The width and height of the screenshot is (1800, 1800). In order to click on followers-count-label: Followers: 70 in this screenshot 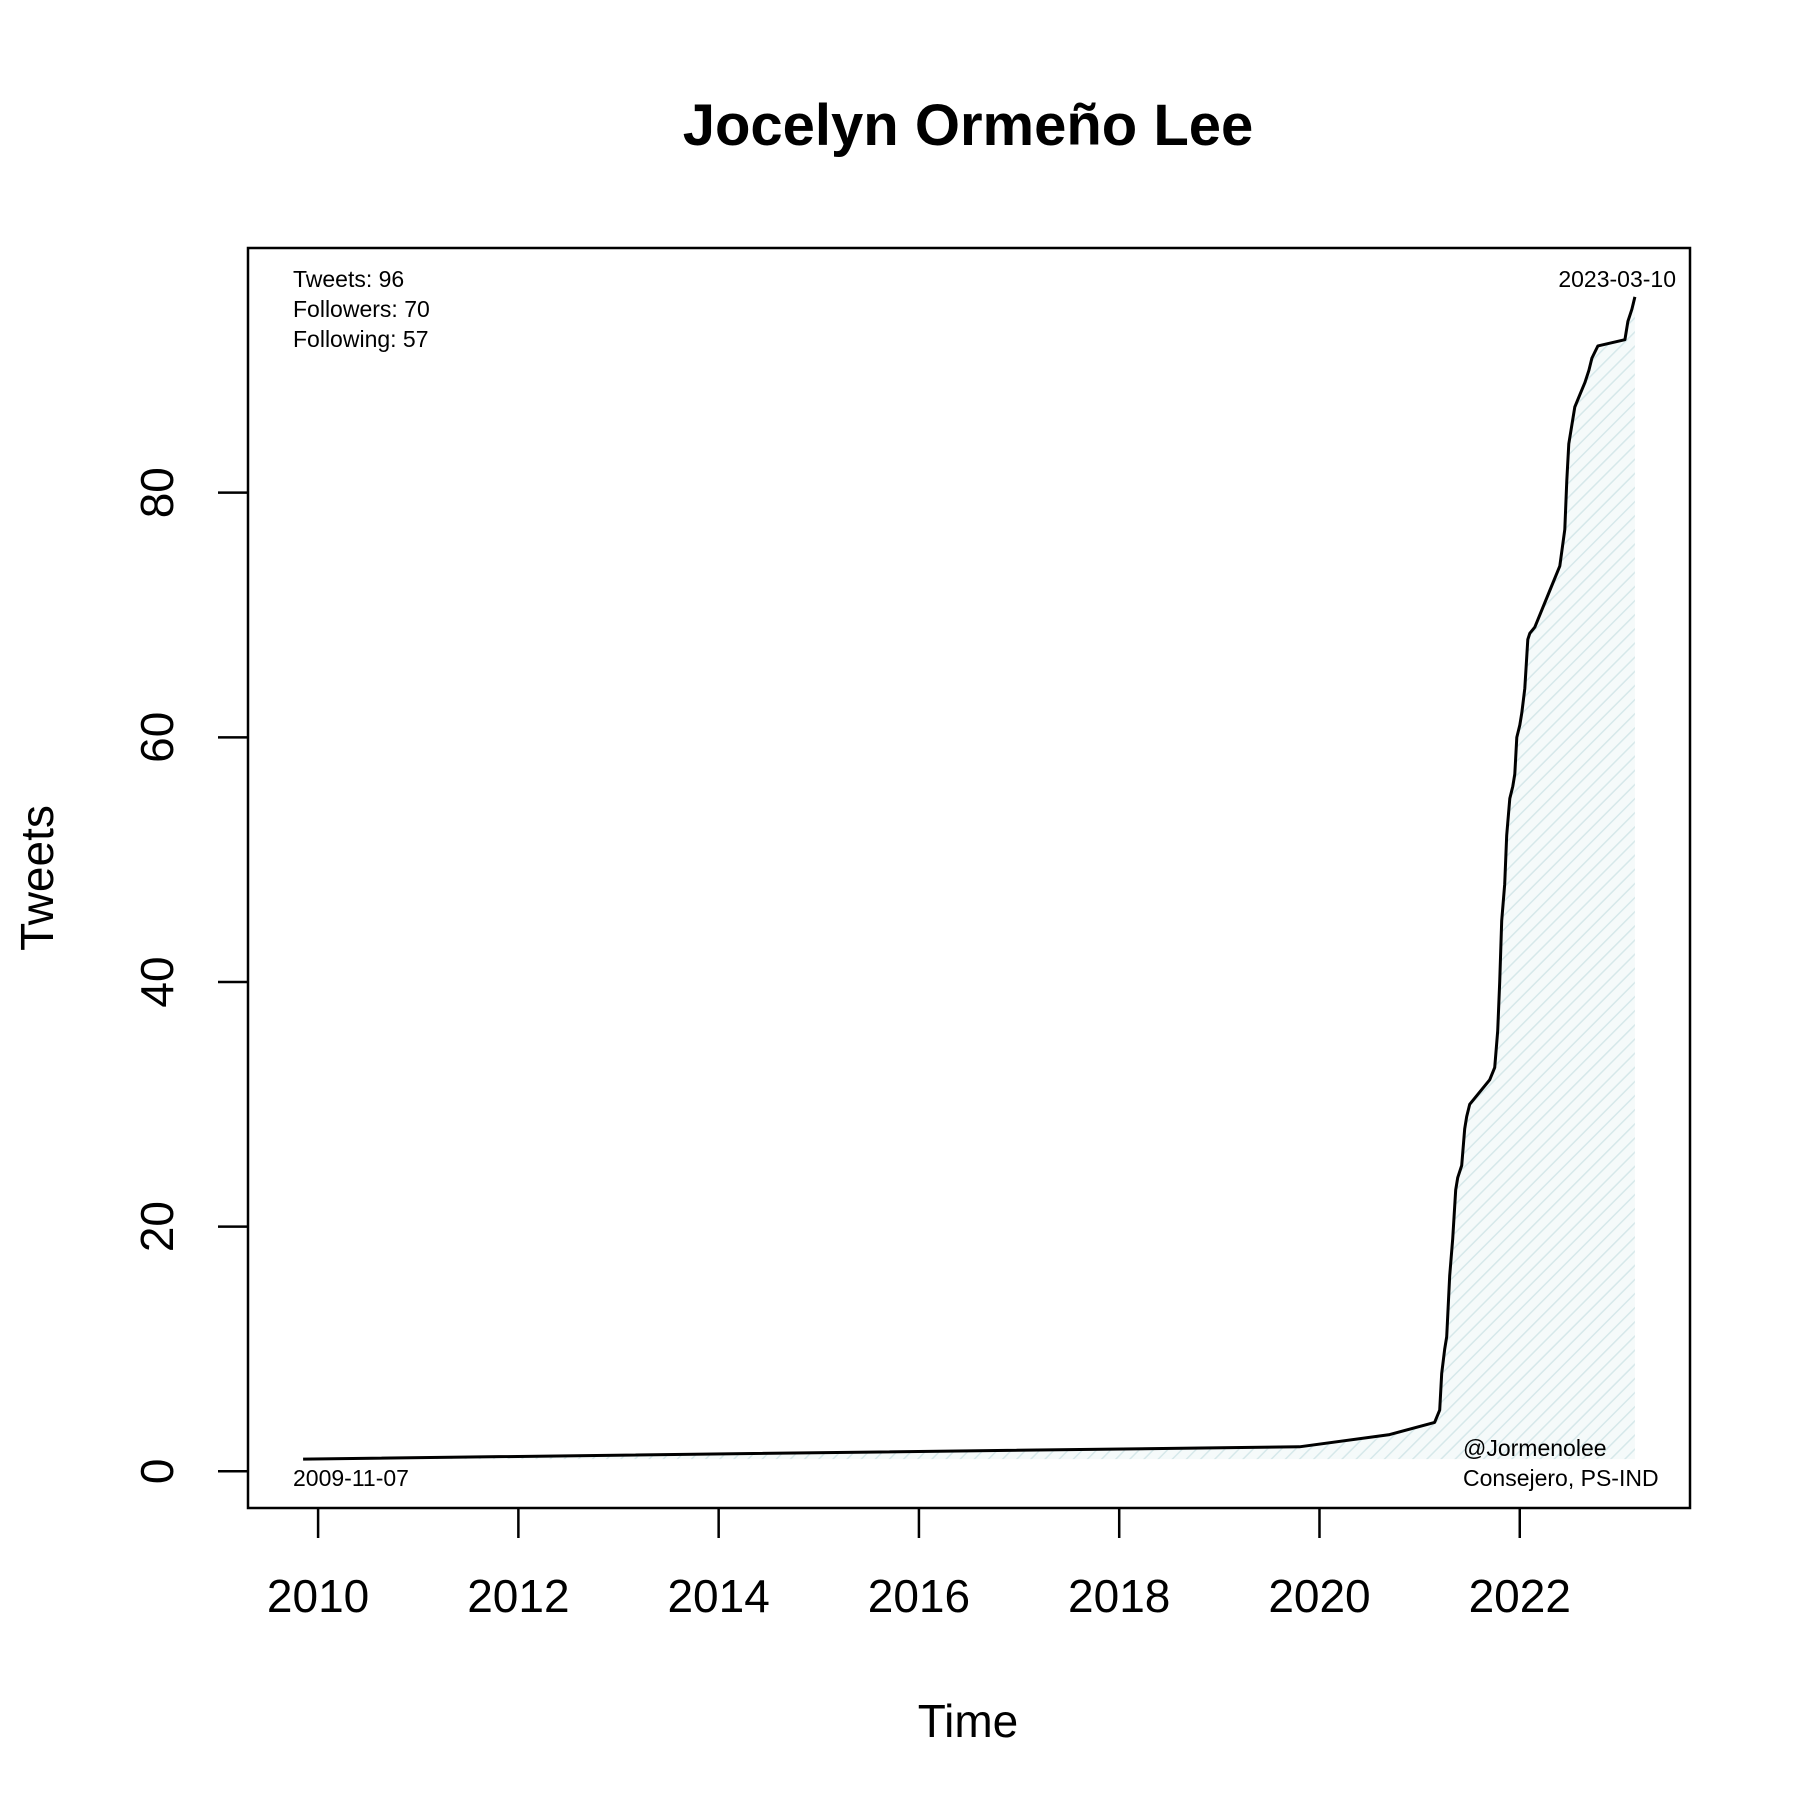, I will do `click(361, 309)`.